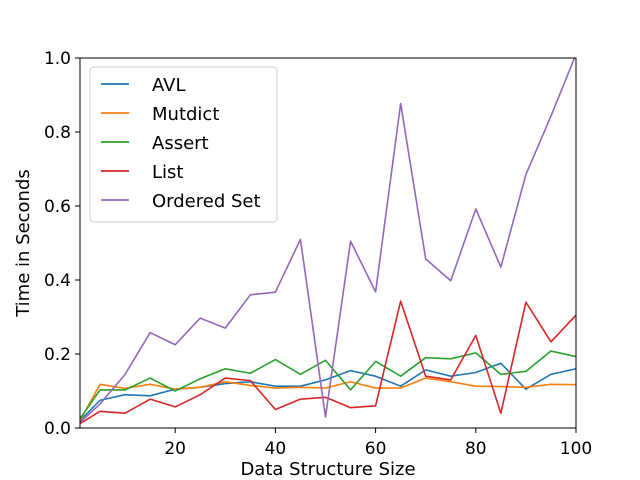 The height and width of the screenshot is (480, 640). Describe the element at coordinates (175, 449) in the screenshot. I see `x-tick-label: 20` at that location.